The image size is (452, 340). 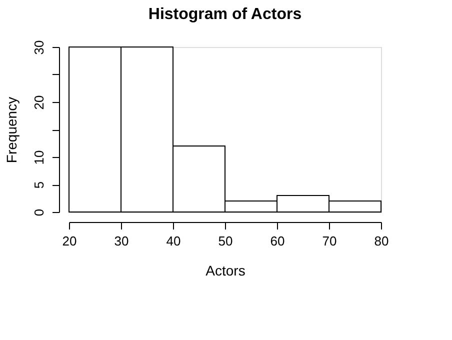 I want to click on y-tick-label: 10, so click(x=39, y=157).